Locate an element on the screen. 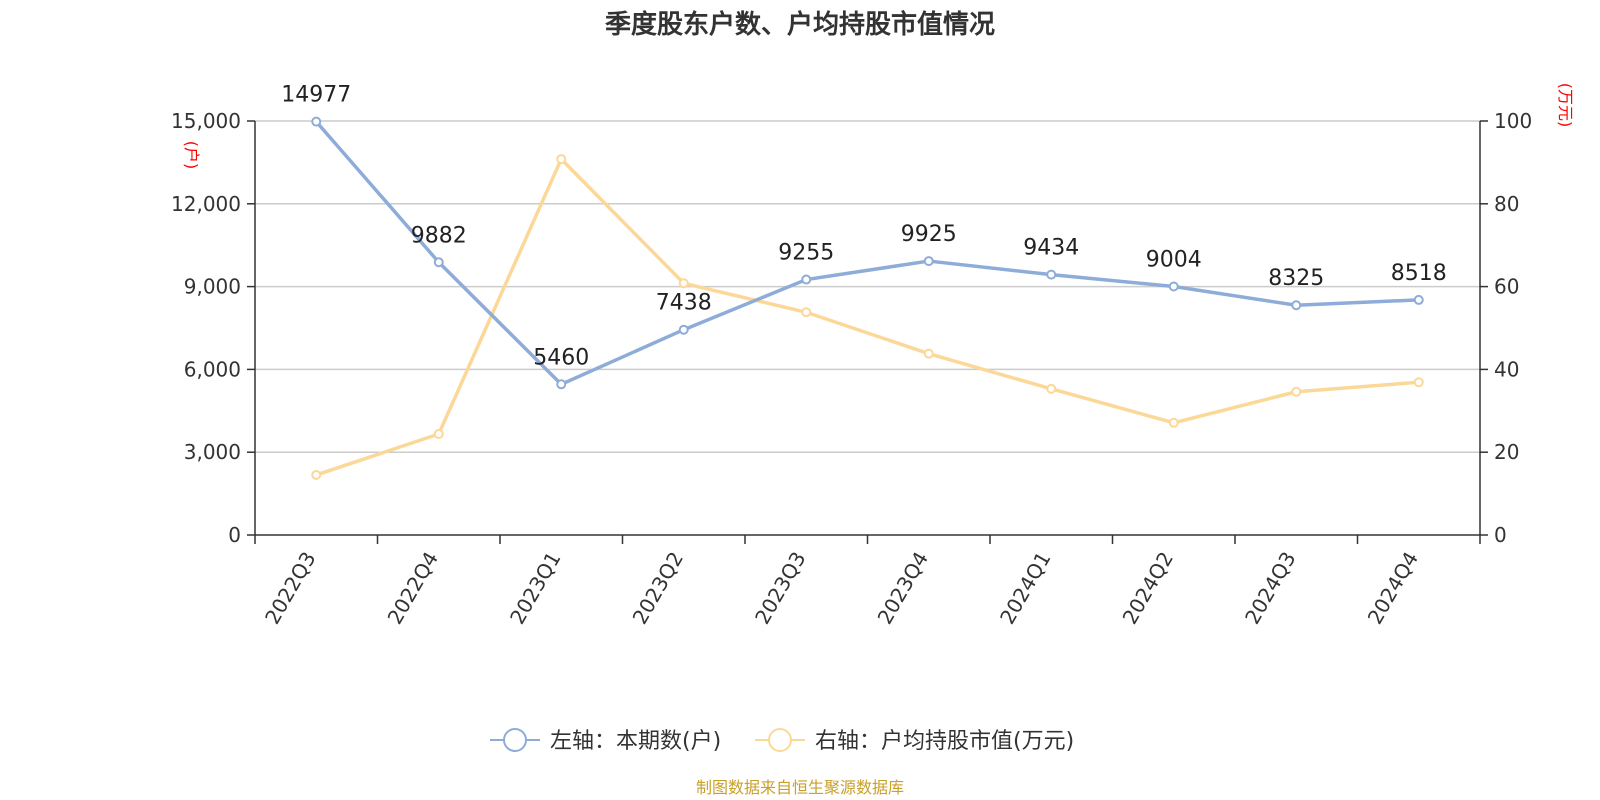  legend-label: 左轴：本期数(户) is located at coordinates (635, 741).